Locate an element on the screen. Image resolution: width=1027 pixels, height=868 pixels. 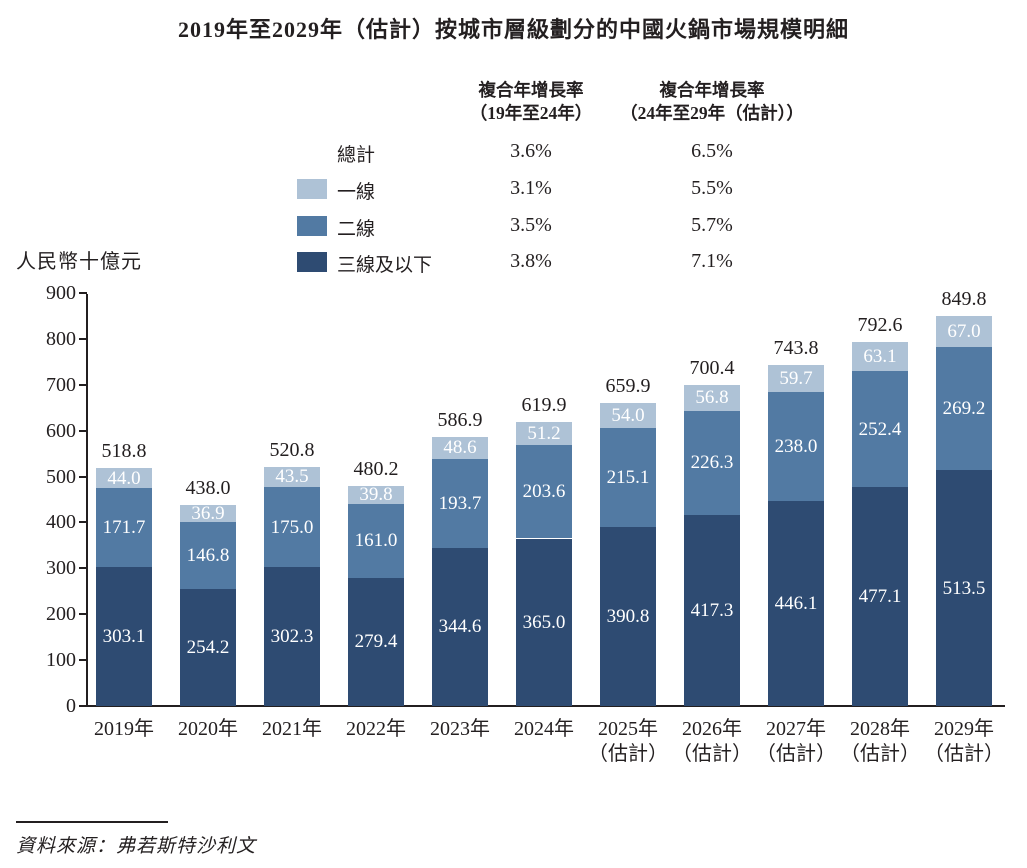
bar-total-label: 659.9 is located at coordinates (628, 386).